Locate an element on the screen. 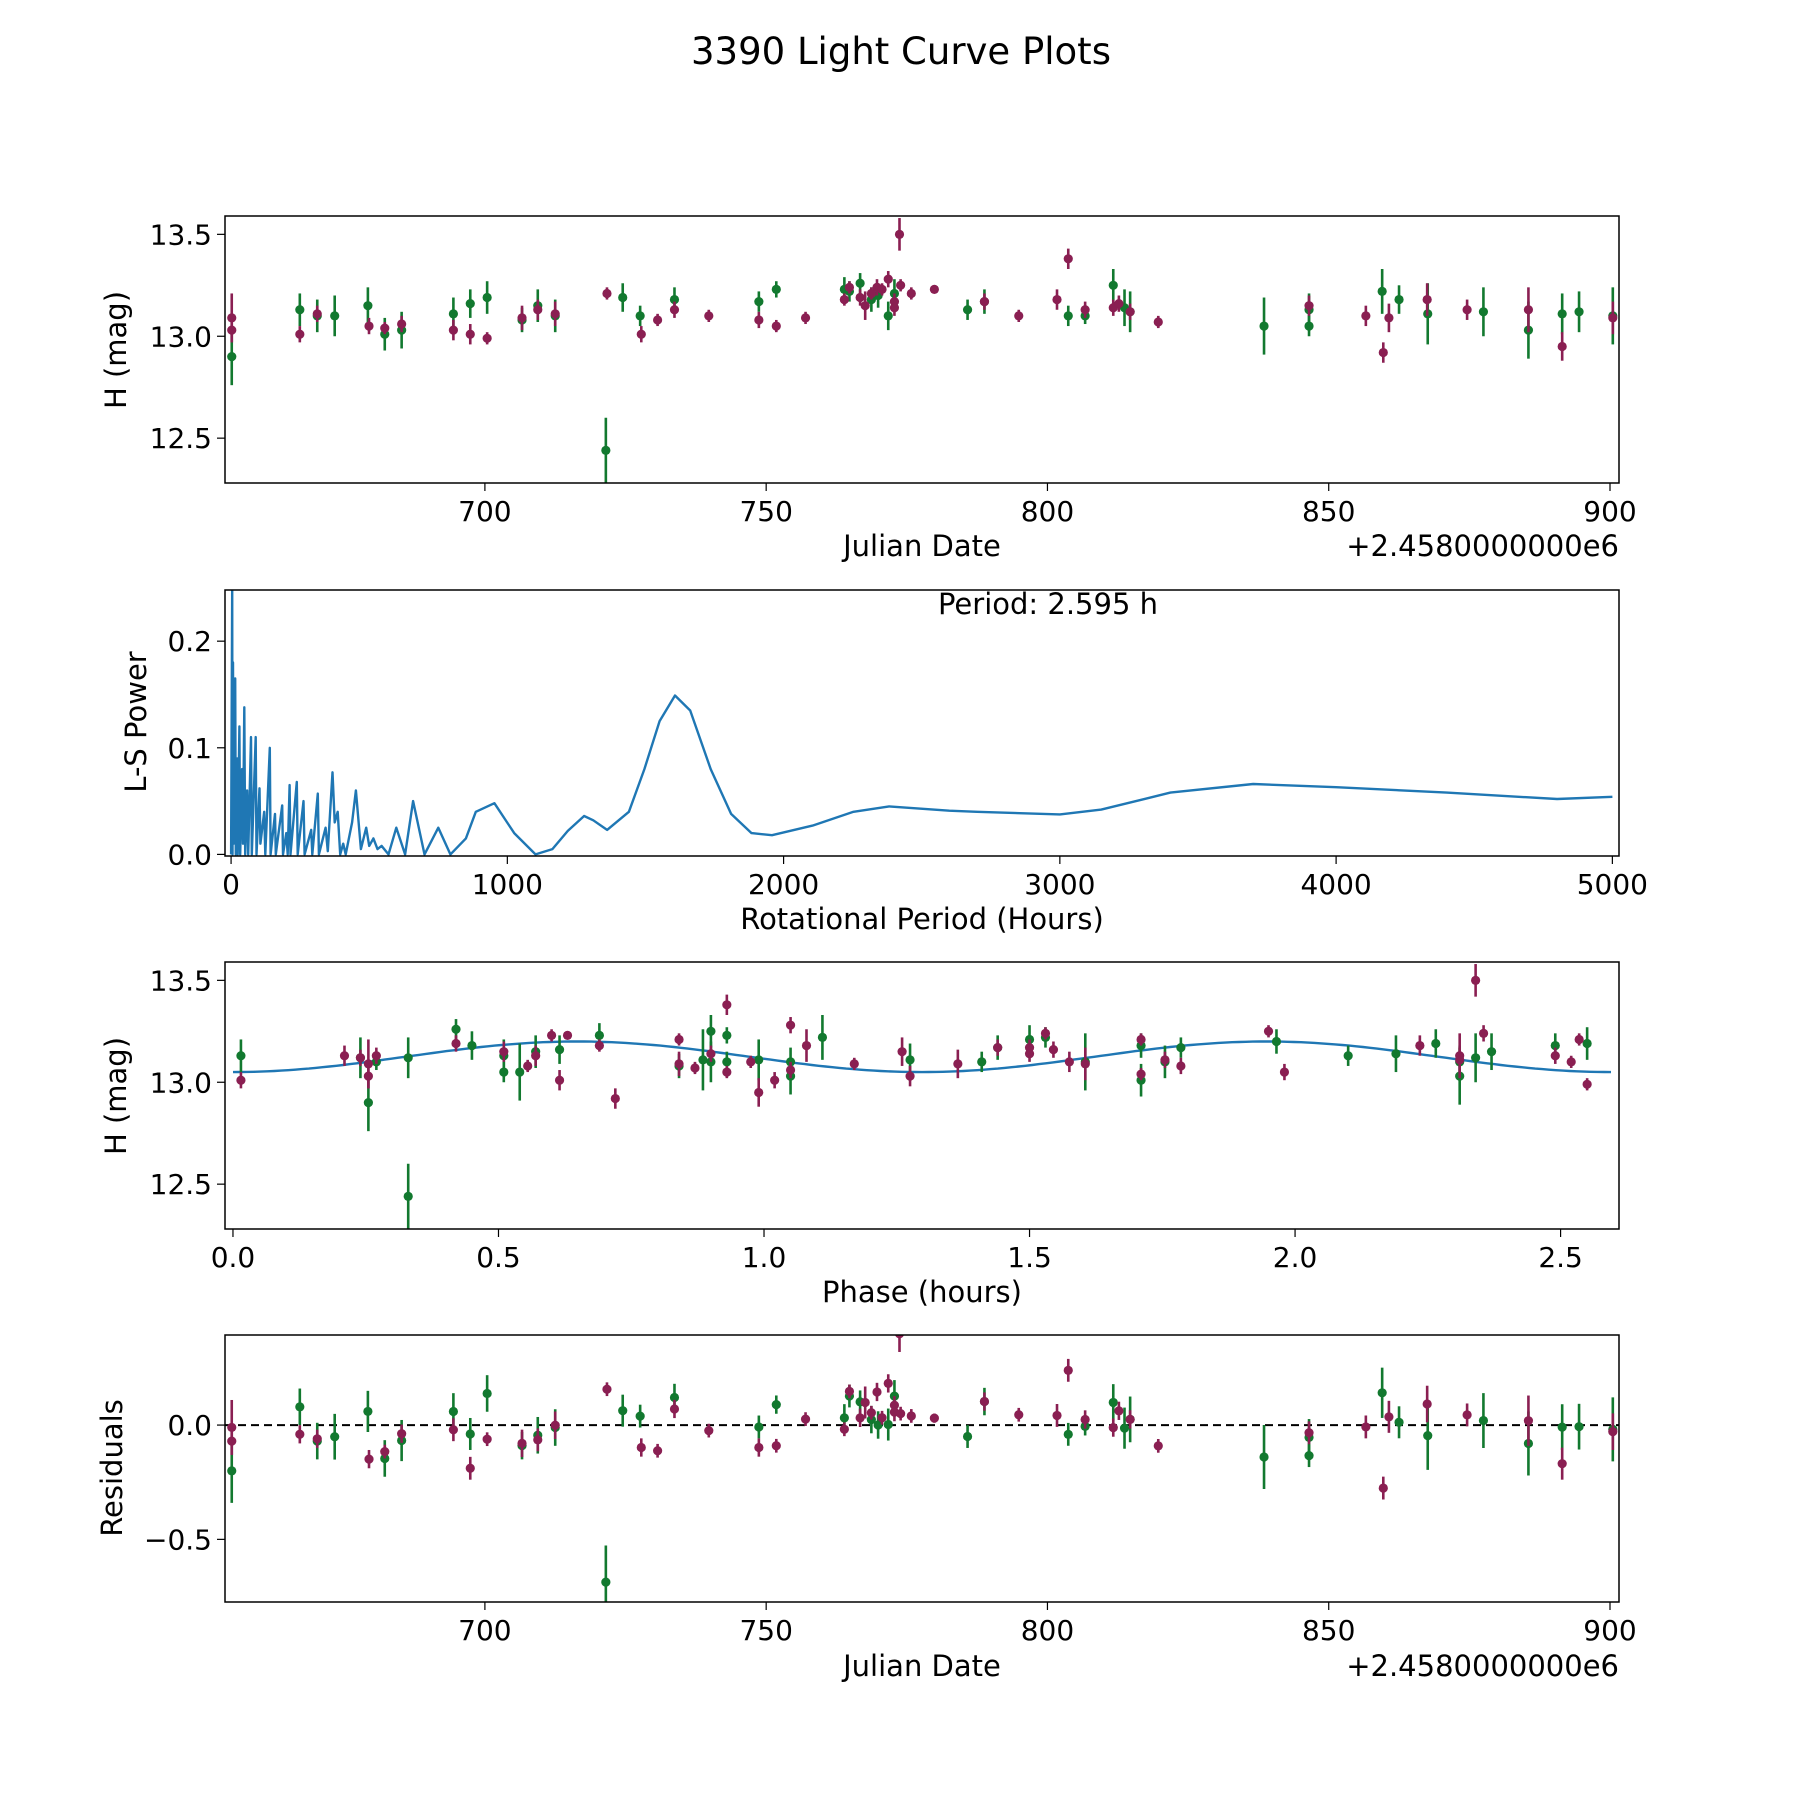 The image size is (1800, 1800). phased-ylabel: H (mag) is located at coordinates (116, 1096).